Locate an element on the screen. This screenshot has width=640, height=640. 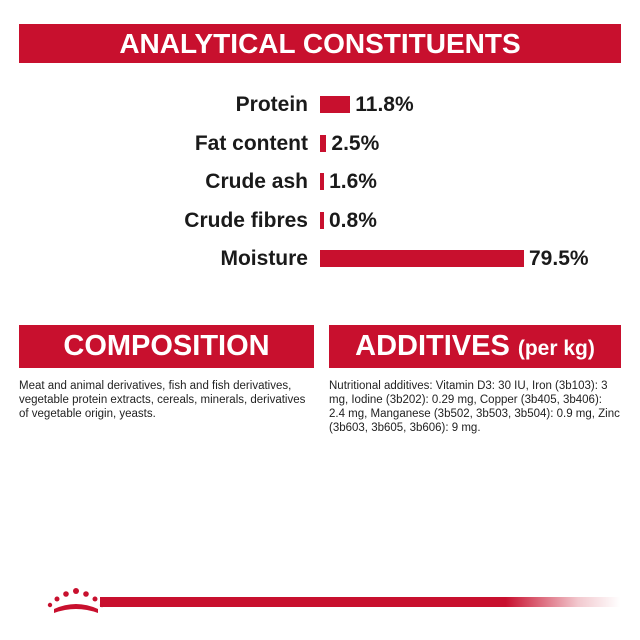
analytical-constituents-banner: ANALYTICAL CONSTITUENTS is located at coordinates (320, 43).